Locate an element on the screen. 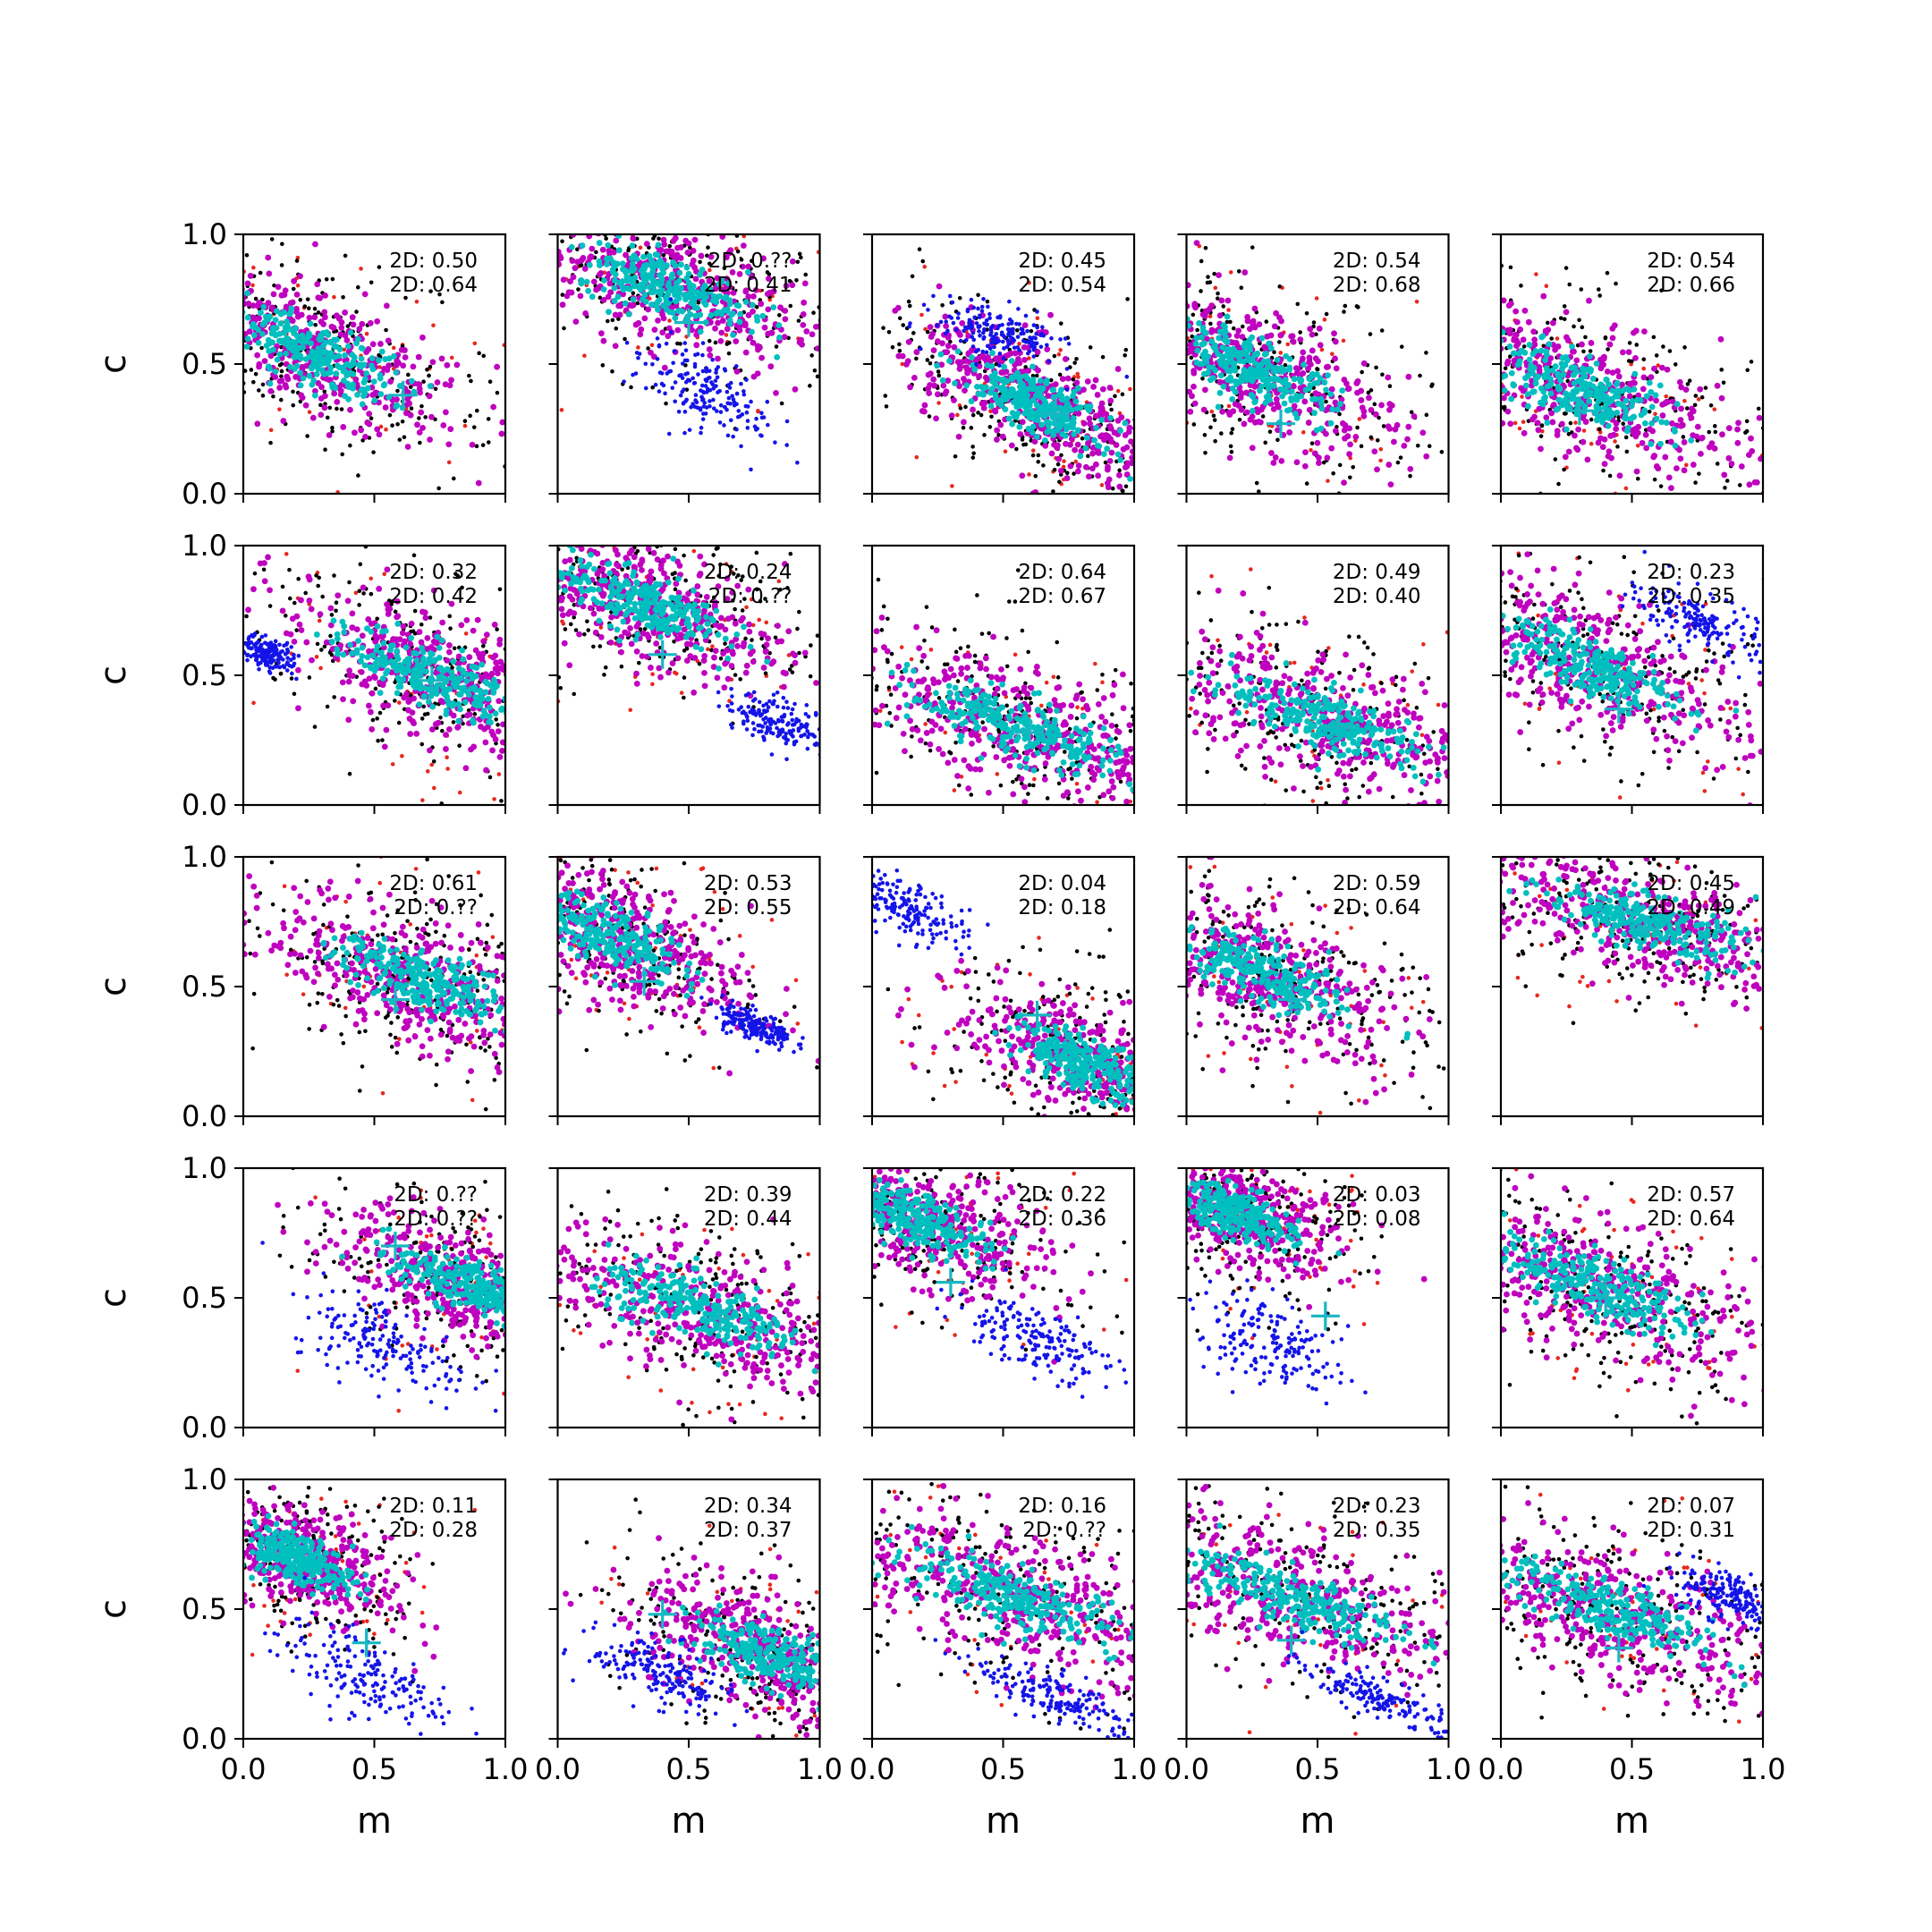 The height and width of the screenshot is (1932, 1932). annotation-line-1: 2D: 0.45 is located at coordinates (1062, 261).